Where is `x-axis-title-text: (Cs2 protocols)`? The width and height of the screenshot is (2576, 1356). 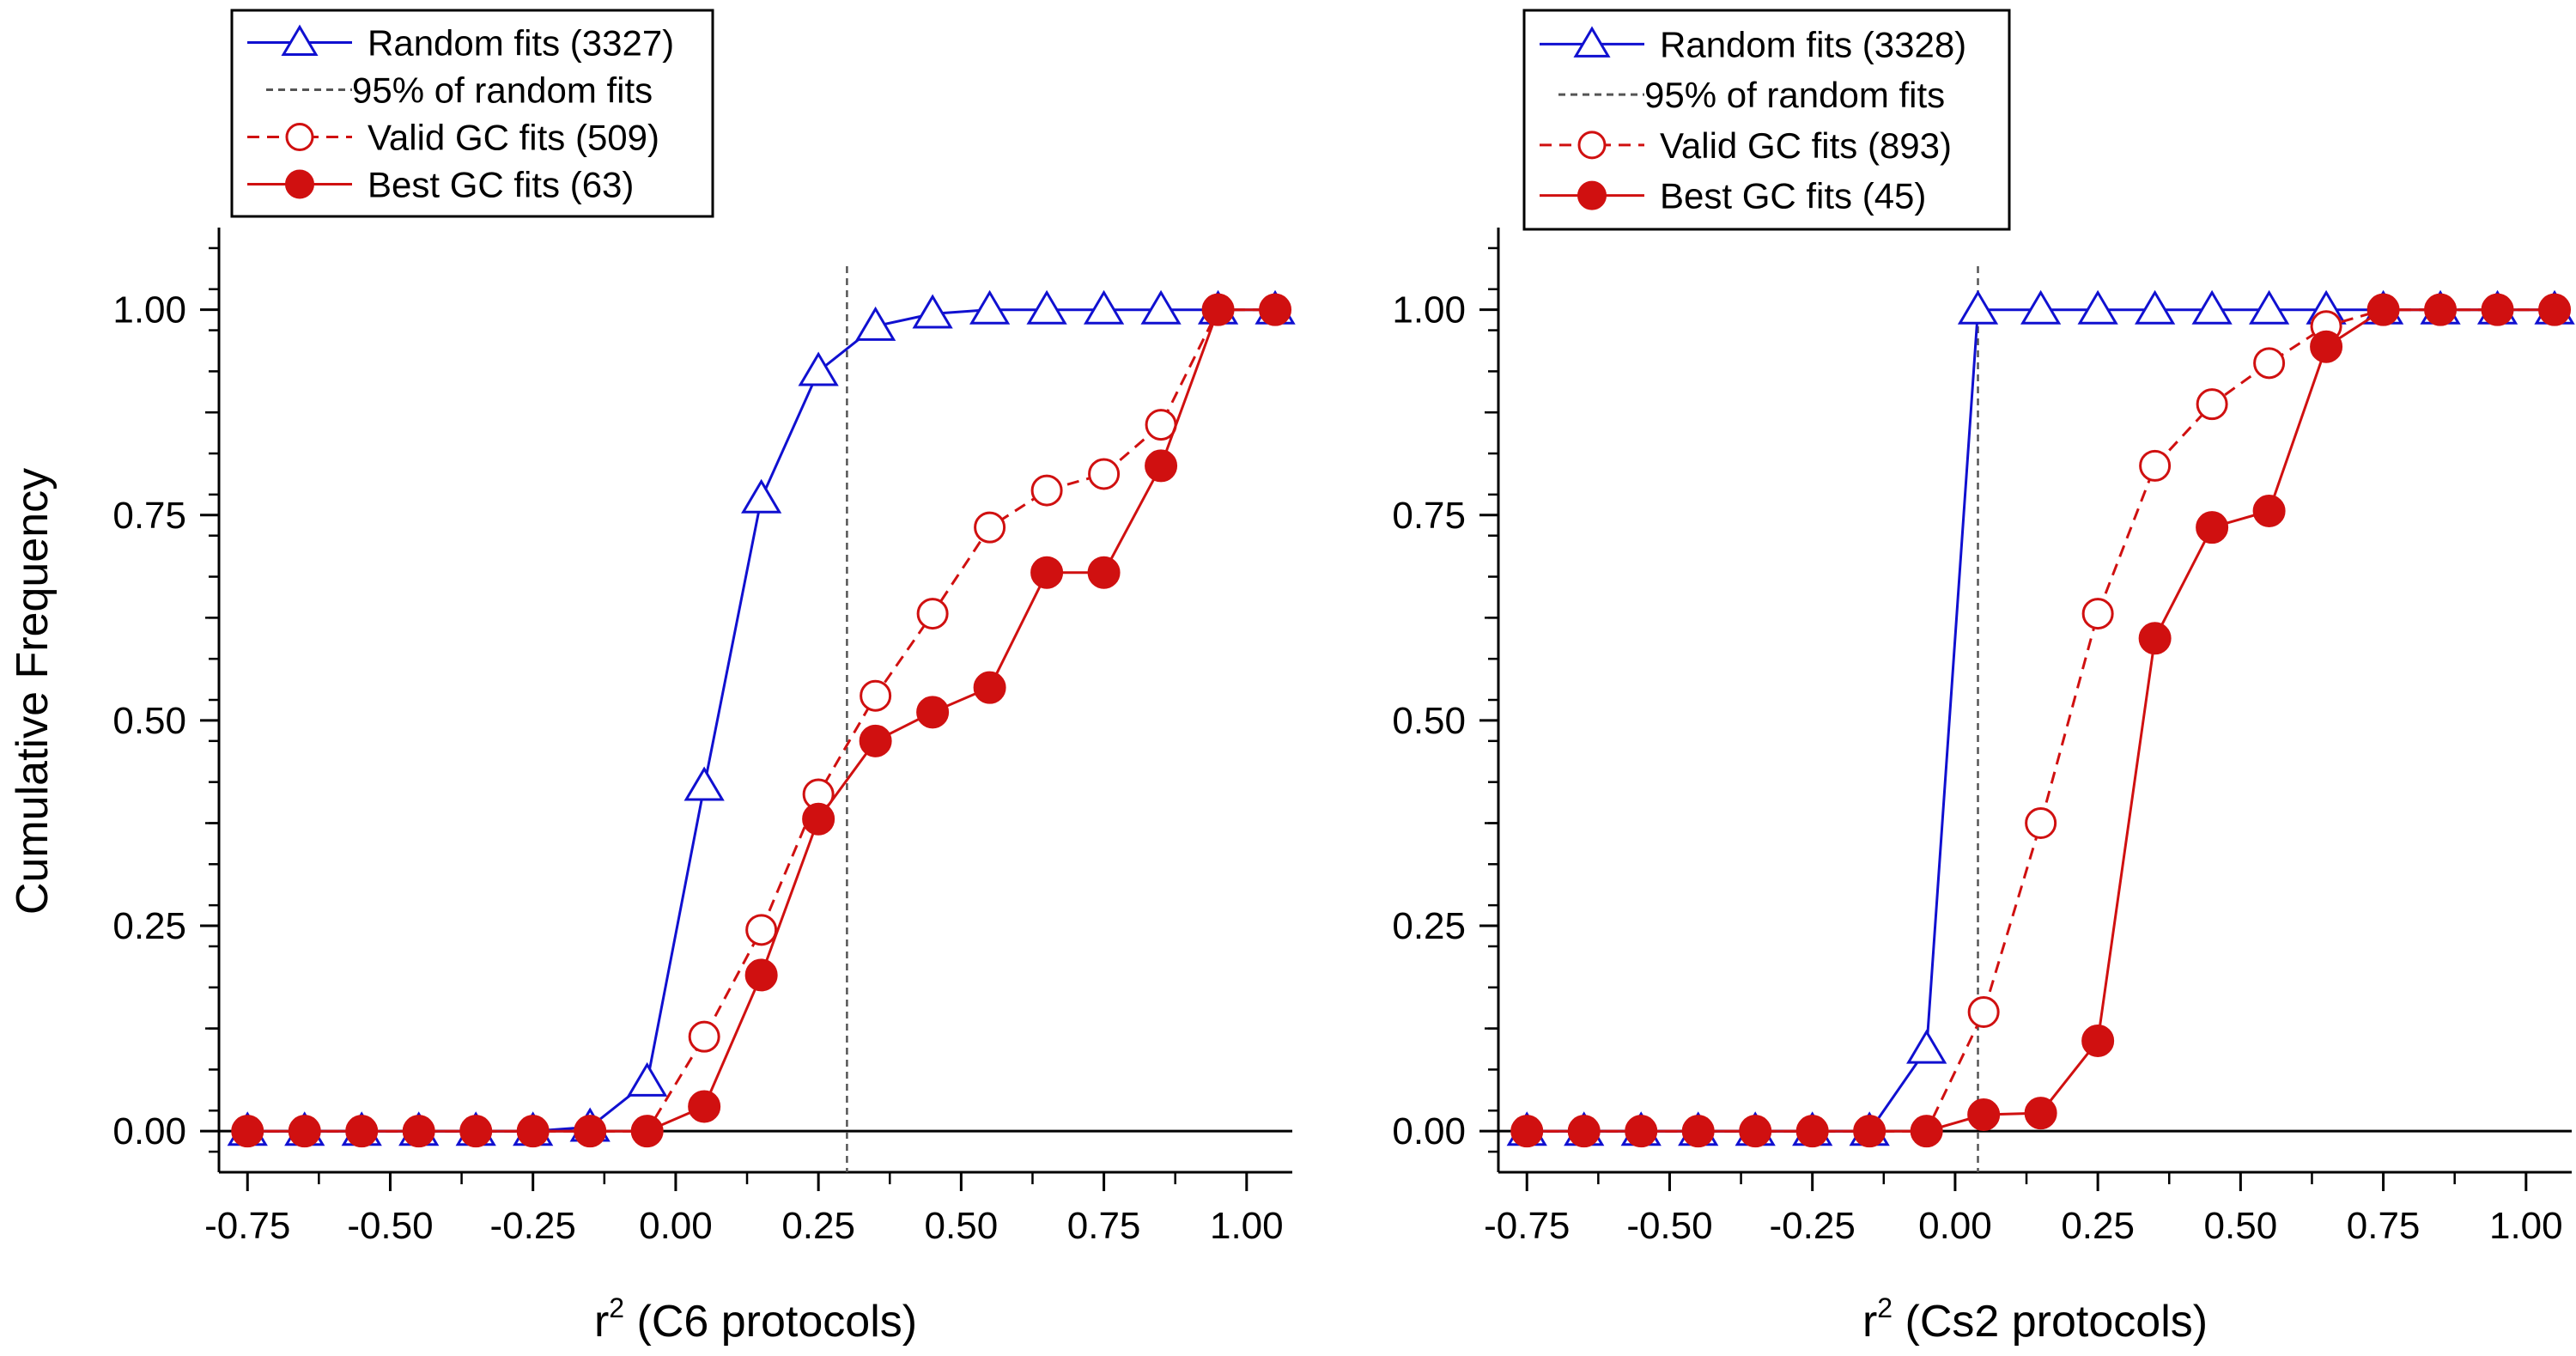 x-axis-title-text: (Cs2 protocols) is located at coordinates (2050, 1322).